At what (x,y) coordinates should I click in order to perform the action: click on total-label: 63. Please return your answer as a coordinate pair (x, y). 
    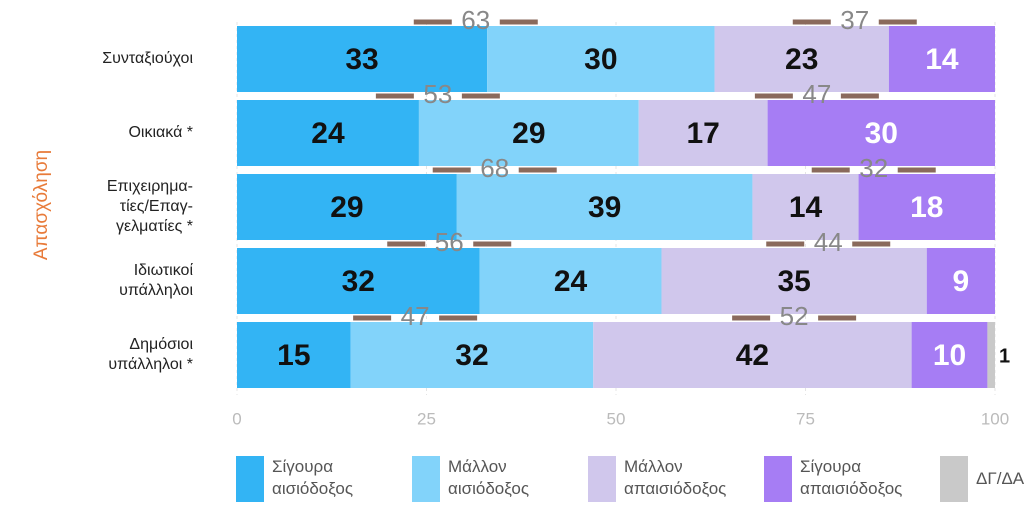
    Looking at the image, I should click on (475, 20).